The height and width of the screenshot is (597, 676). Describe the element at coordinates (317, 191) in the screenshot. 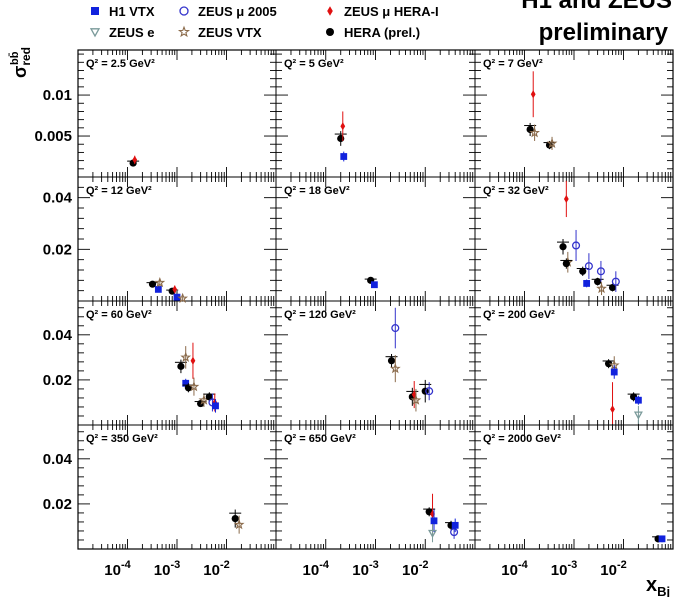

I see `panel-label: Q² = 18 GeV²` at that location.